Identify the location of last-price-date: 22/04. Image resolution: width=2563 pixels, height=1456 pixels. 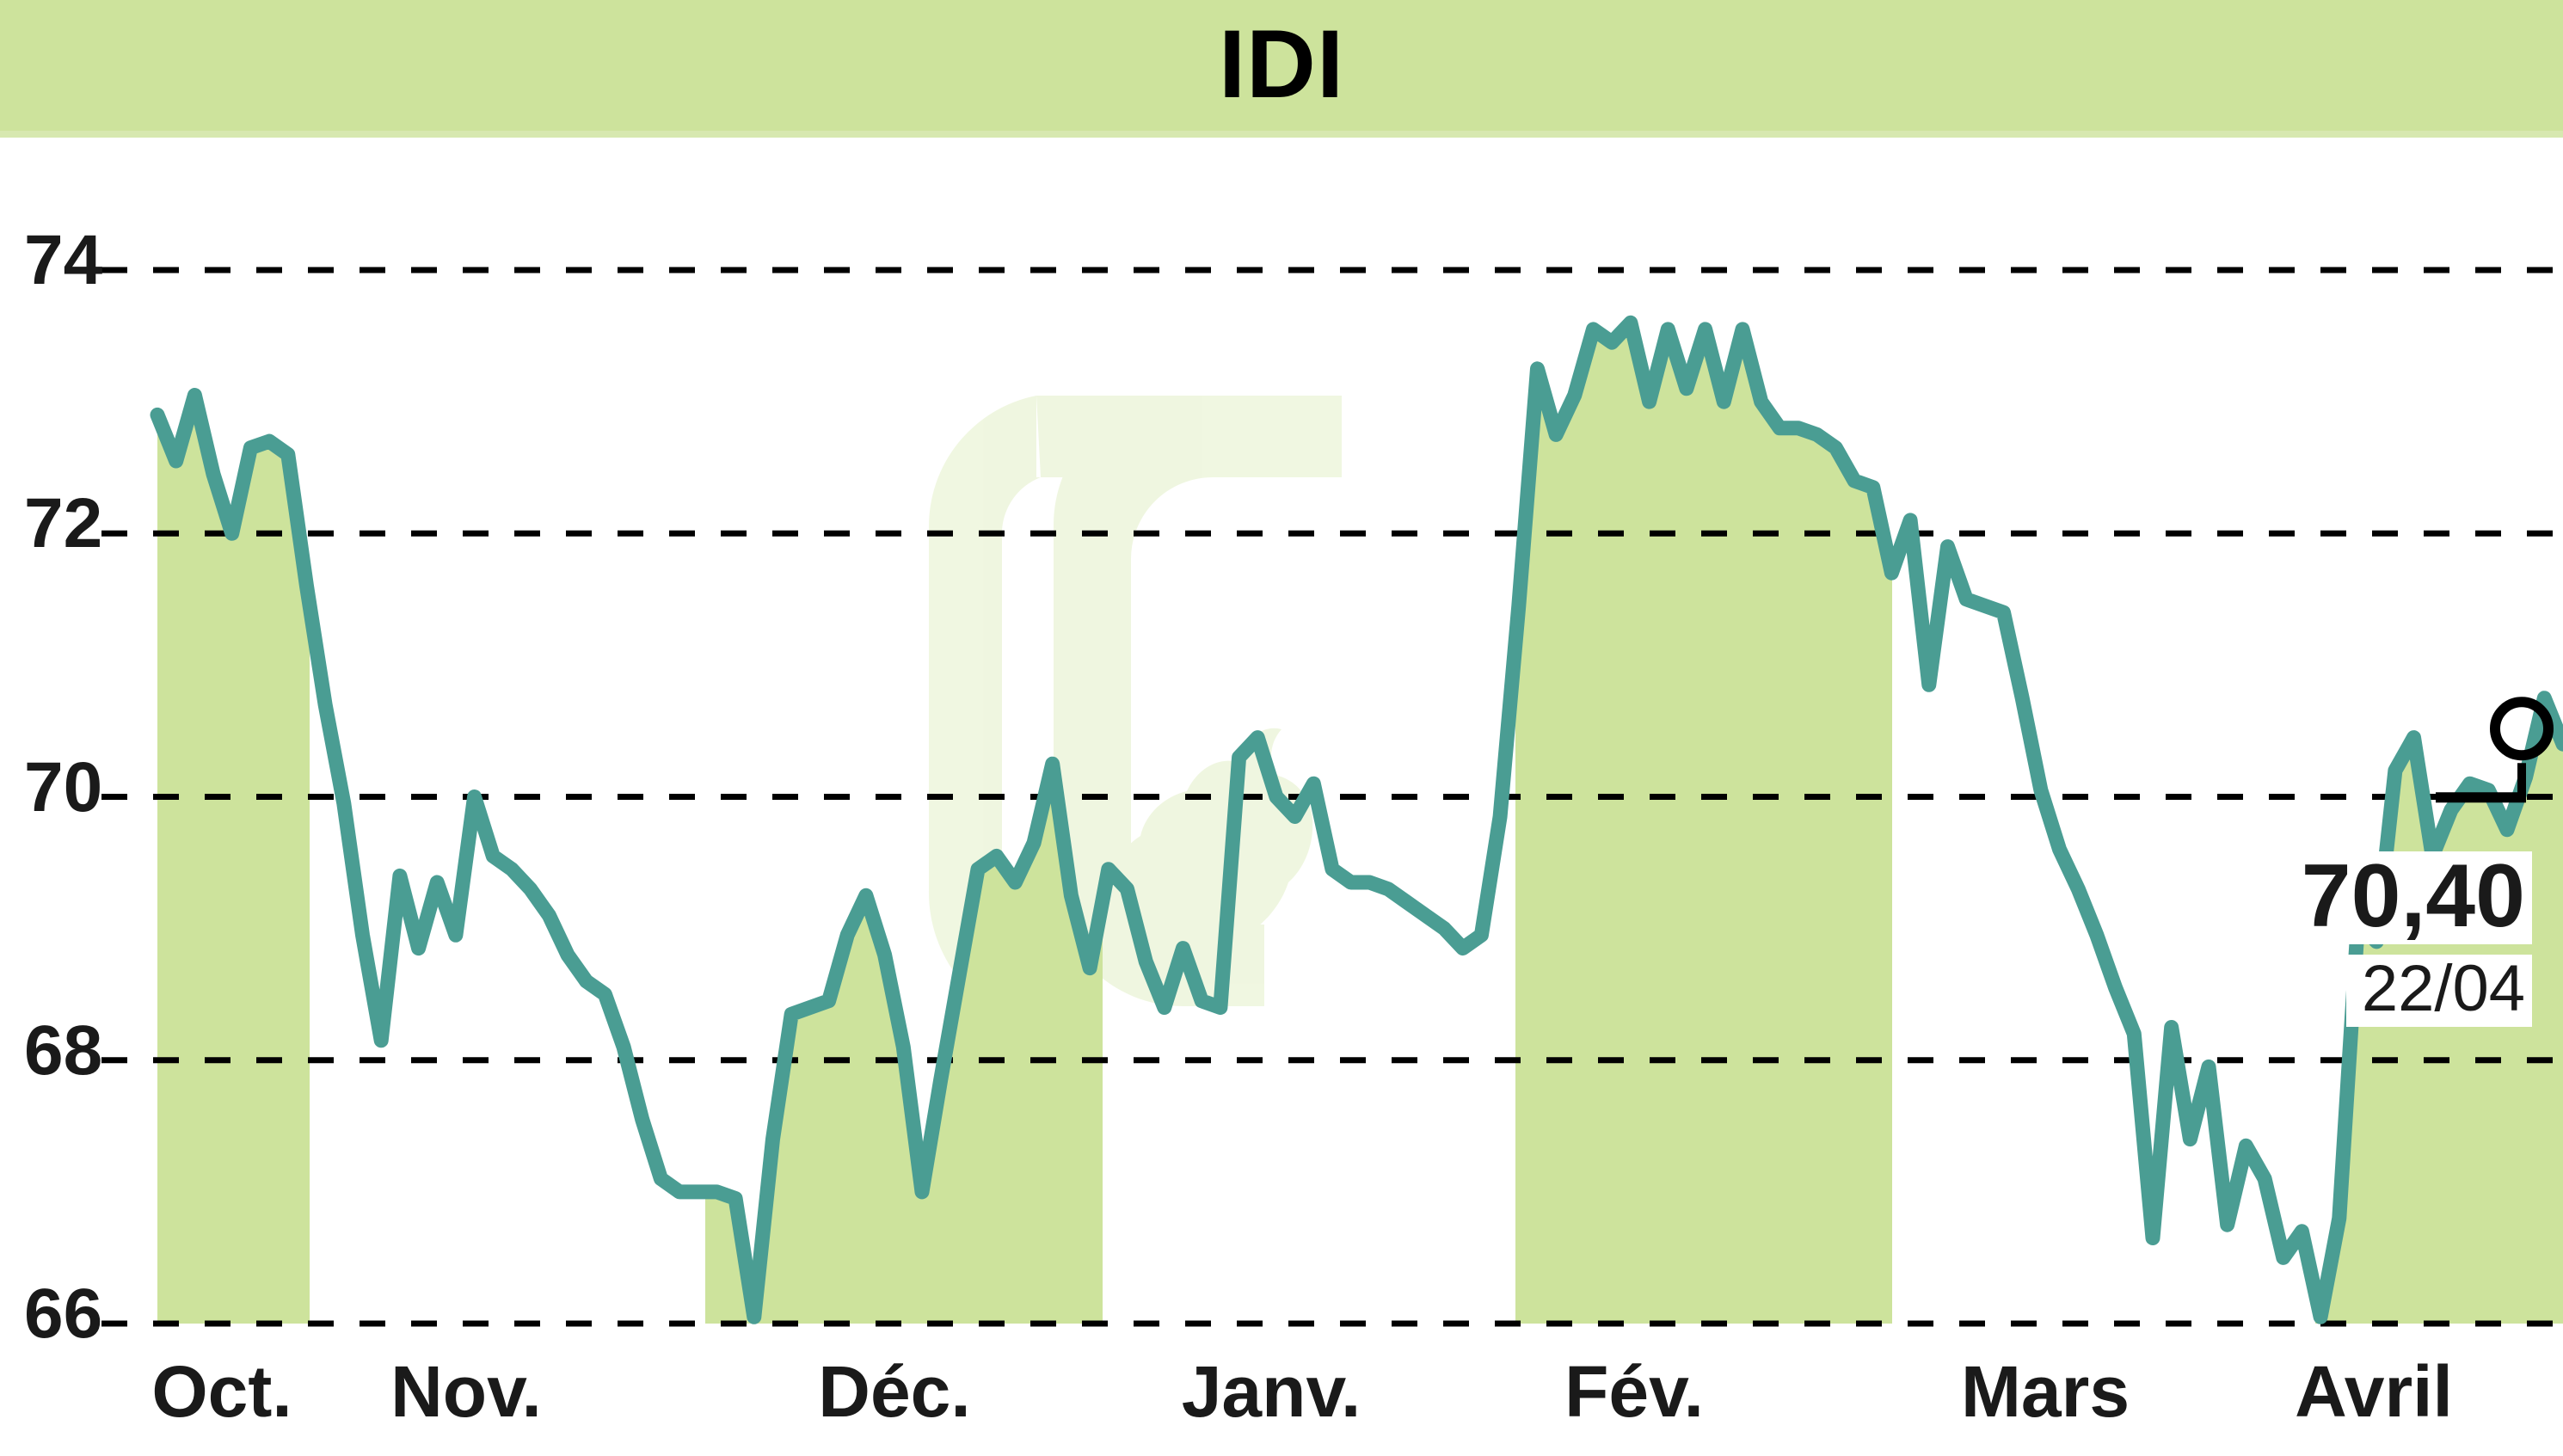
(2438, 991).